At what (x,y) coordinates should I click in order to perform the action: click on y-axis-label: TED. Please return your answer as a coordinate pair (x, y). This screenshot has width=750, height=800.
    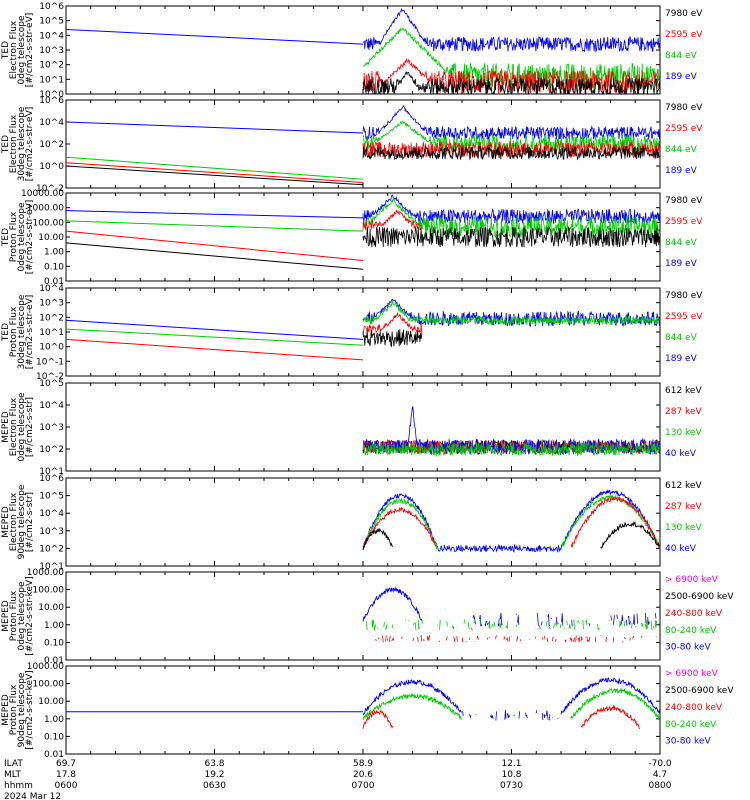
    Looking at the image, I should click on (6, 144).